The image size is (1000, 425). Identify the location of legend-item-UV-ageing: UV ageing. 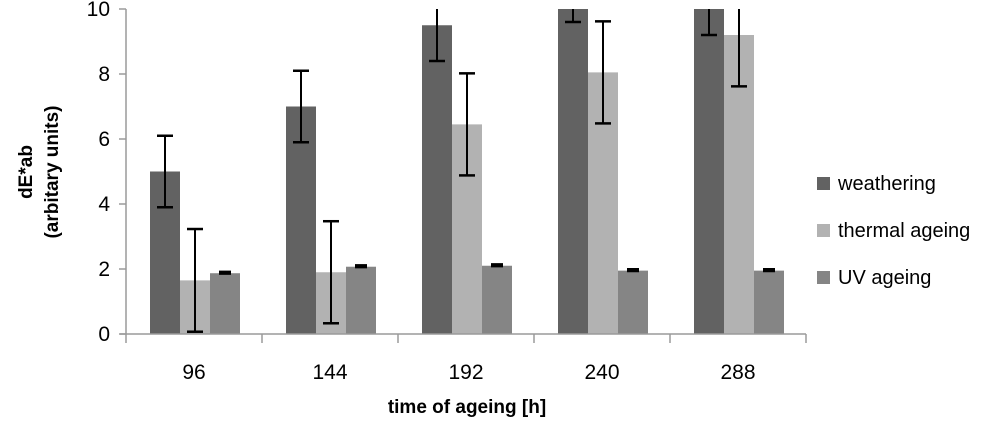
(874, 278).